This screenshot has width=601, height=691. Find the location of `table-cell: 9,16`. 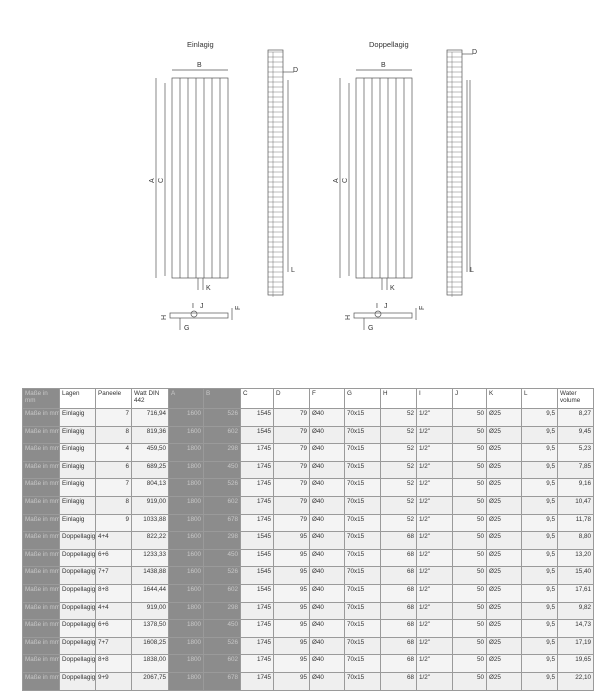

table-cell: 9,16 is located at coordinates (575, 487).